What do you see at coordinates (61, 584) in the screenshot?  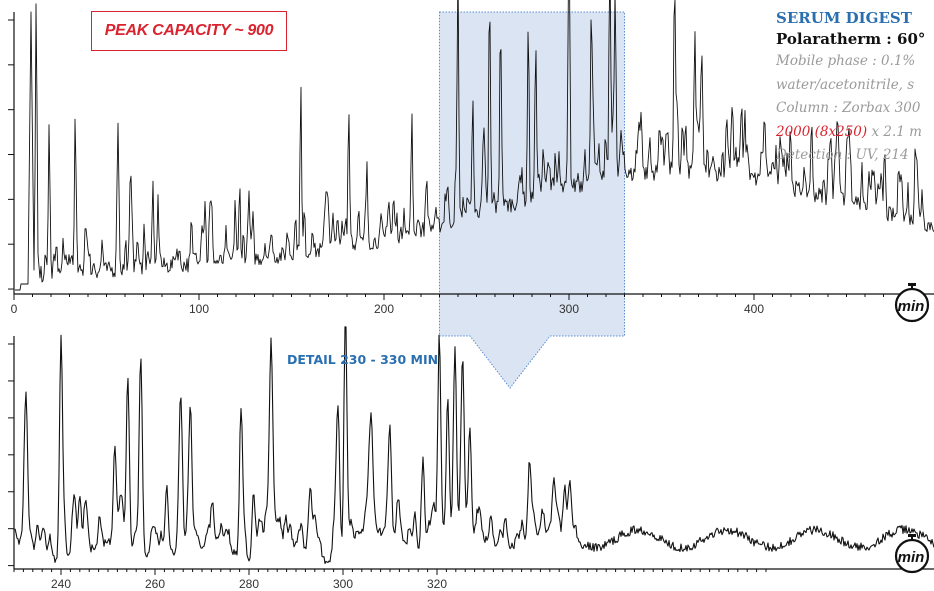 I see `x-tick-label: 240` at bounding box center [61, 584].